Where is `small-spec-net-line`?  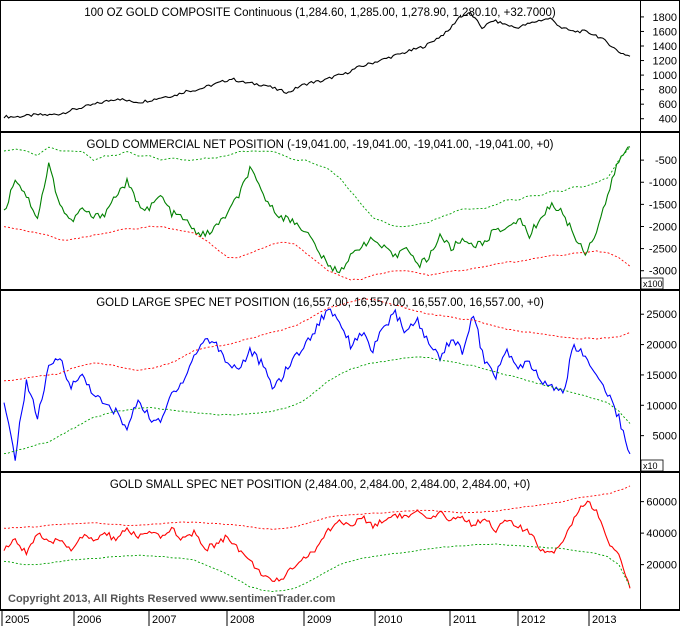
small-spec-net-line is located at coordinates (317, 544).